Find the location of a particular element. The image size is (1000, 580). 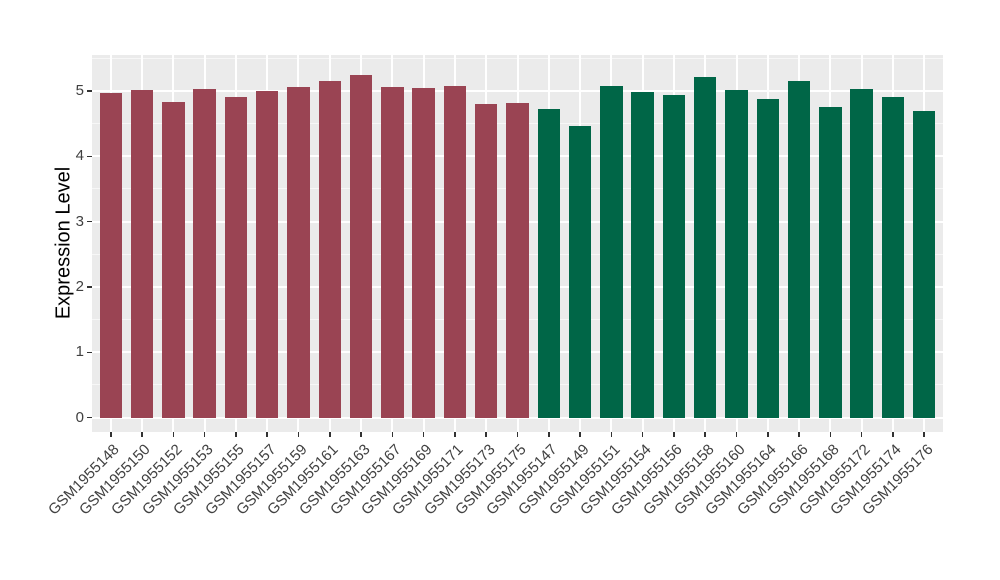

y-tick-label: 1 is located at coordinates (79, 352).